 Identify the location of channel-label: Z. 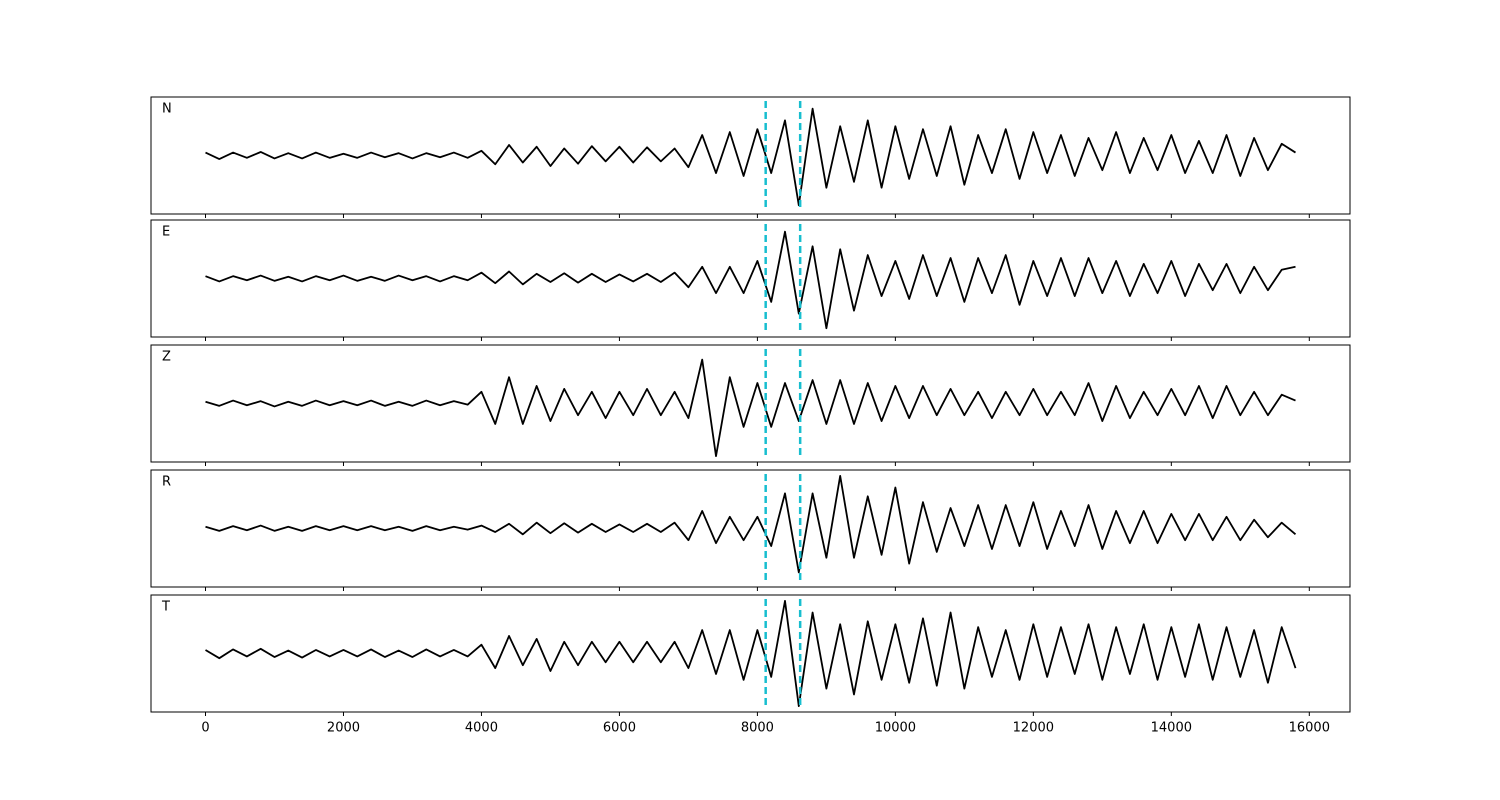
(166, 357).